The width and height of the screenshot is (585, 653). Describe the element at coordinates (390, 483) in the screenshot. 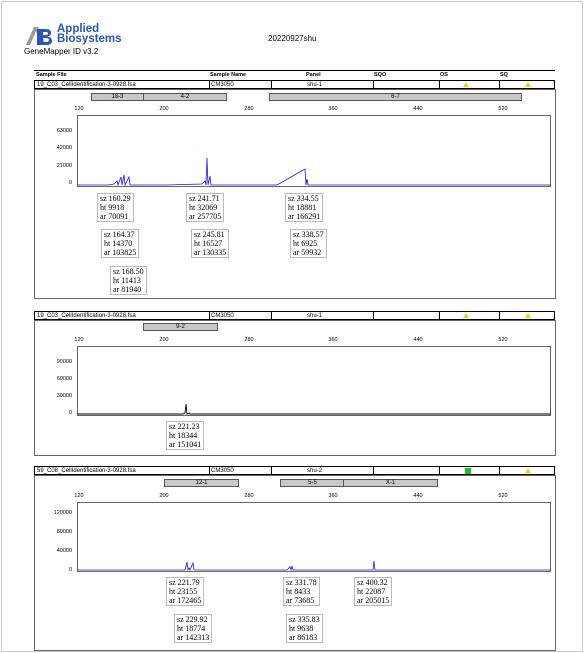

I see `allele-bin: X-1` at that location.